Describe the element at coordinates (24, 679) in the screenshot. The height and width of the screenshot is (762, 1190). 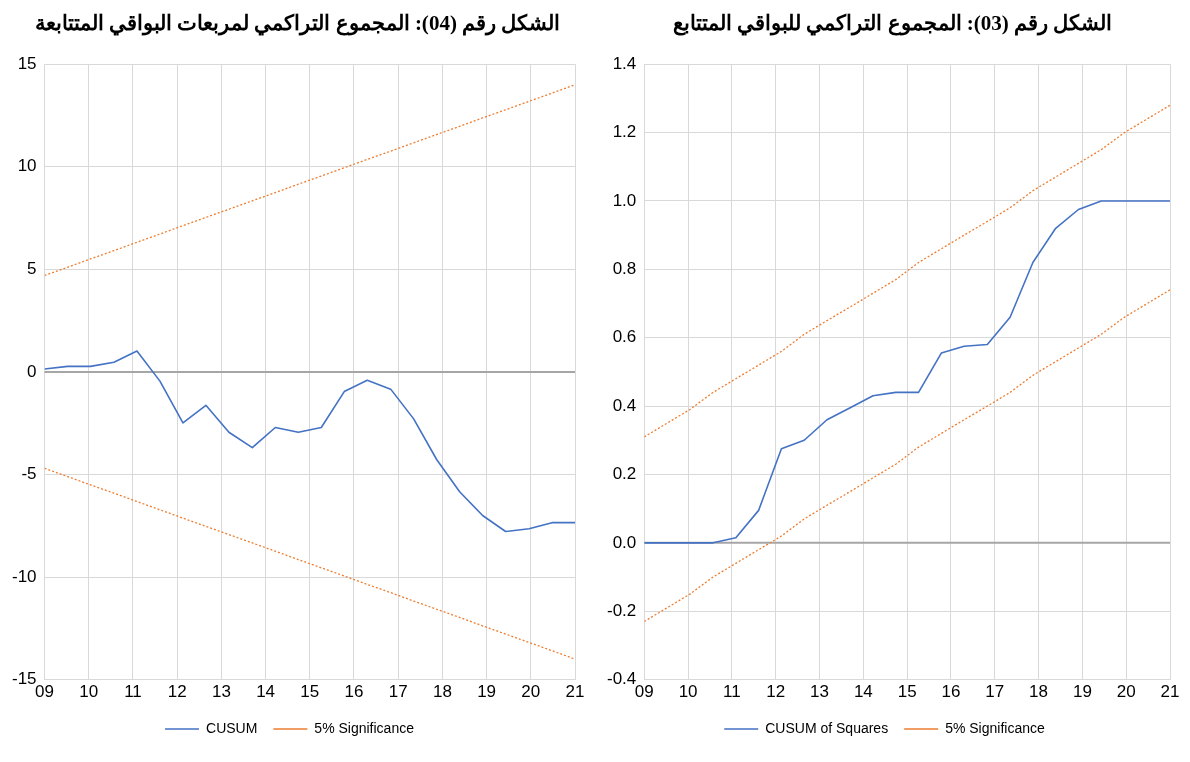
I see `y-tick-label: -15` at that location.